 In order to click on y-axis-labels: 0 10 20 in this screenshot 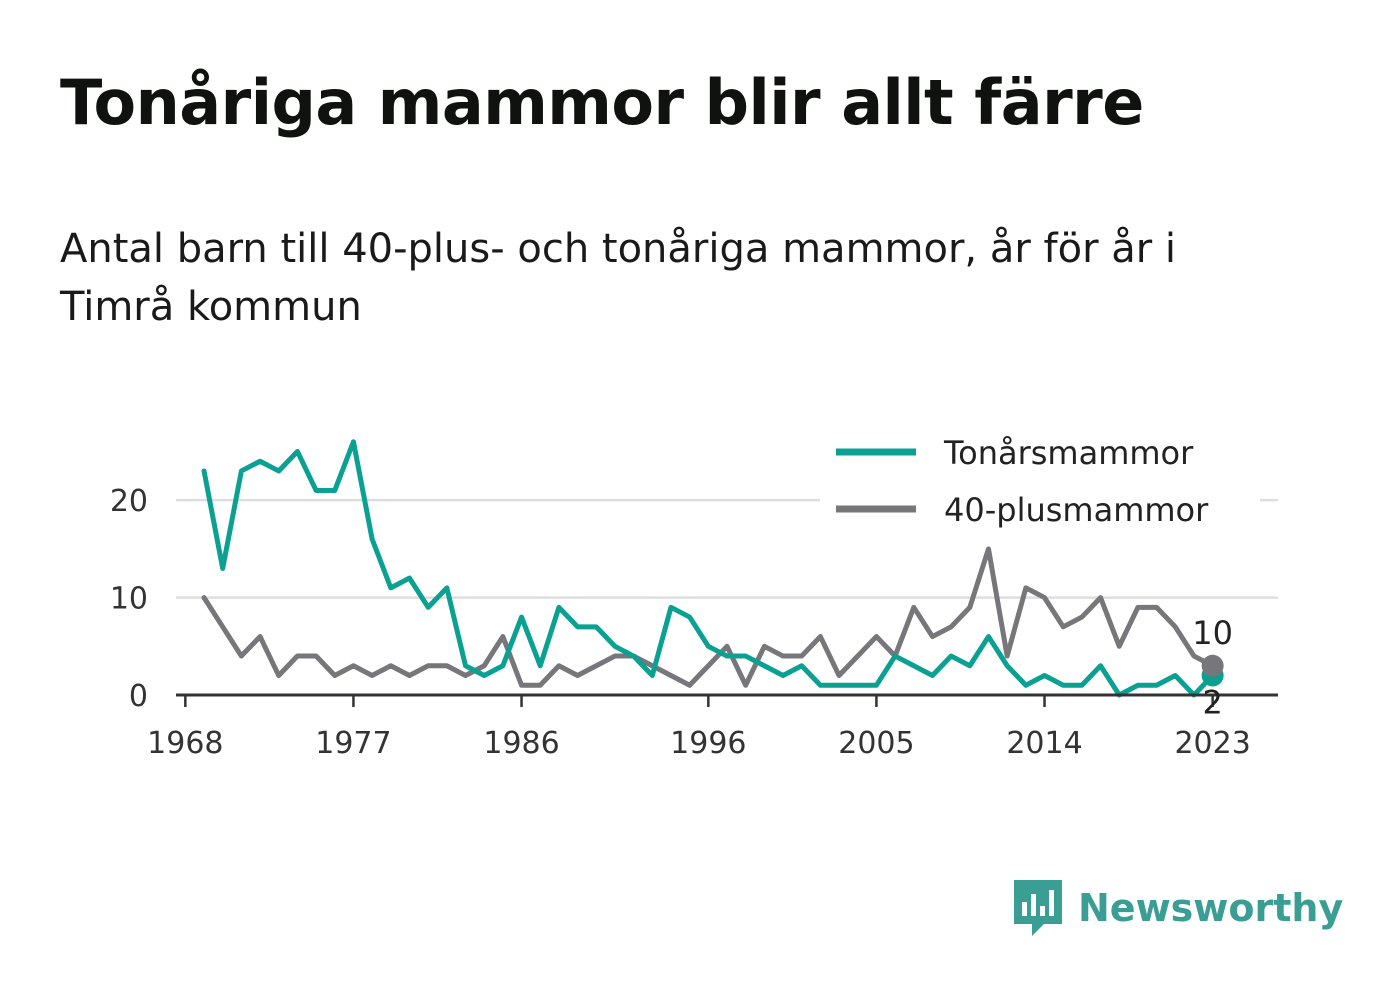, I will do `click(129, 599)`.